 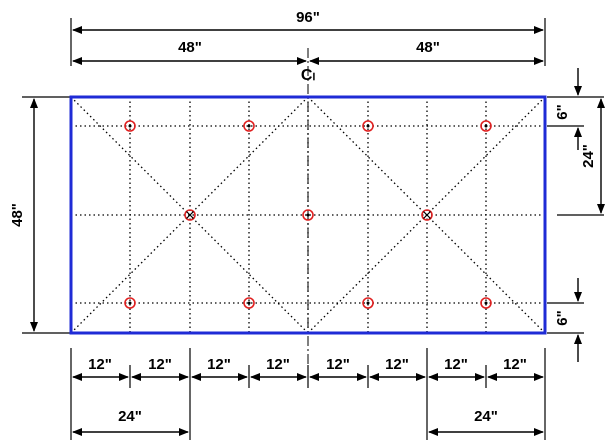 I want to click on right-dimensions: 6" 24" 6", so click(x=576, y=215).